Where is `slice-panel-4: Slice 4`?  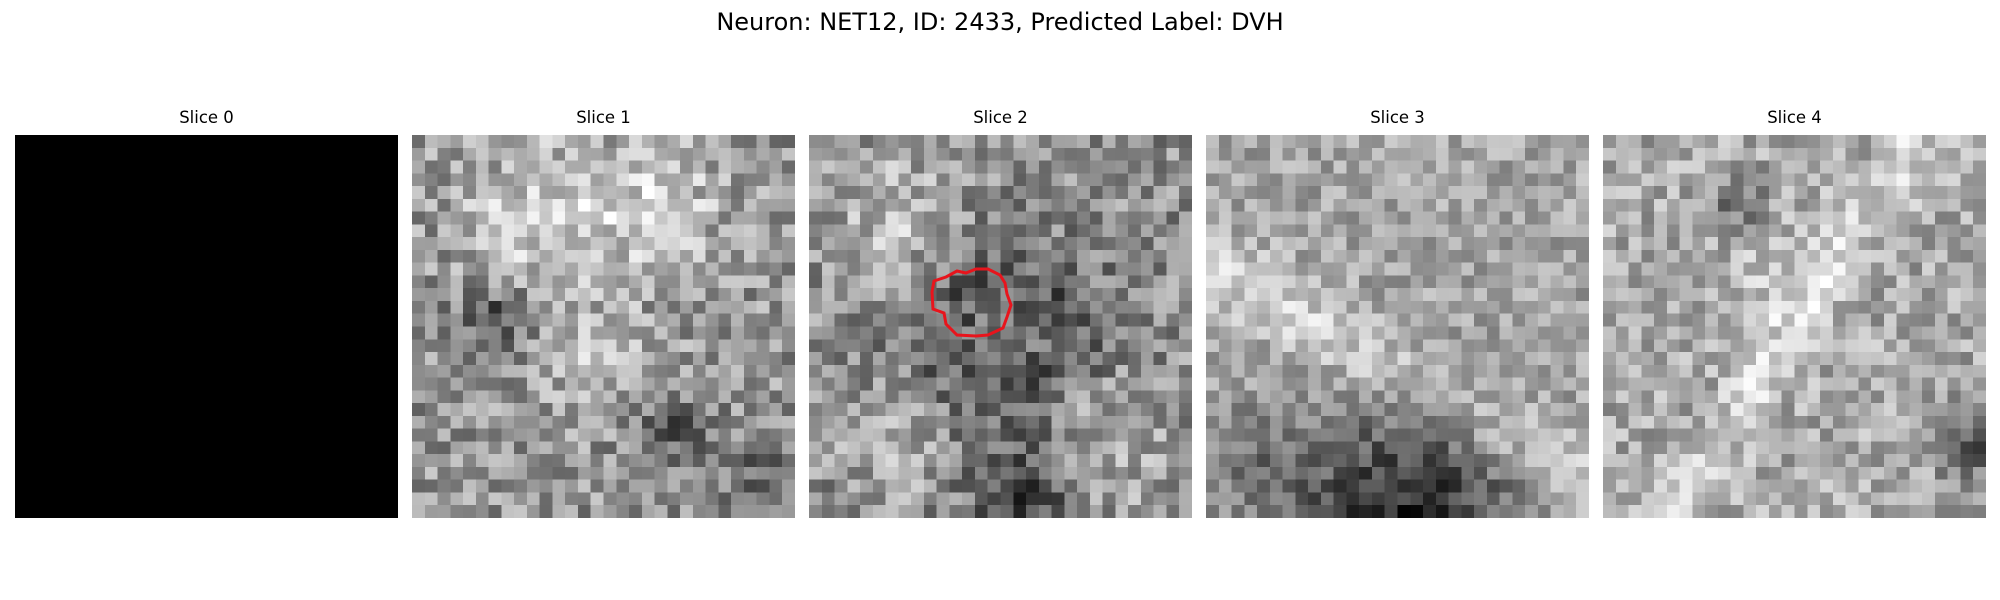 slice-panel-4: Slice 4 is located at coordinates (1794, 313).